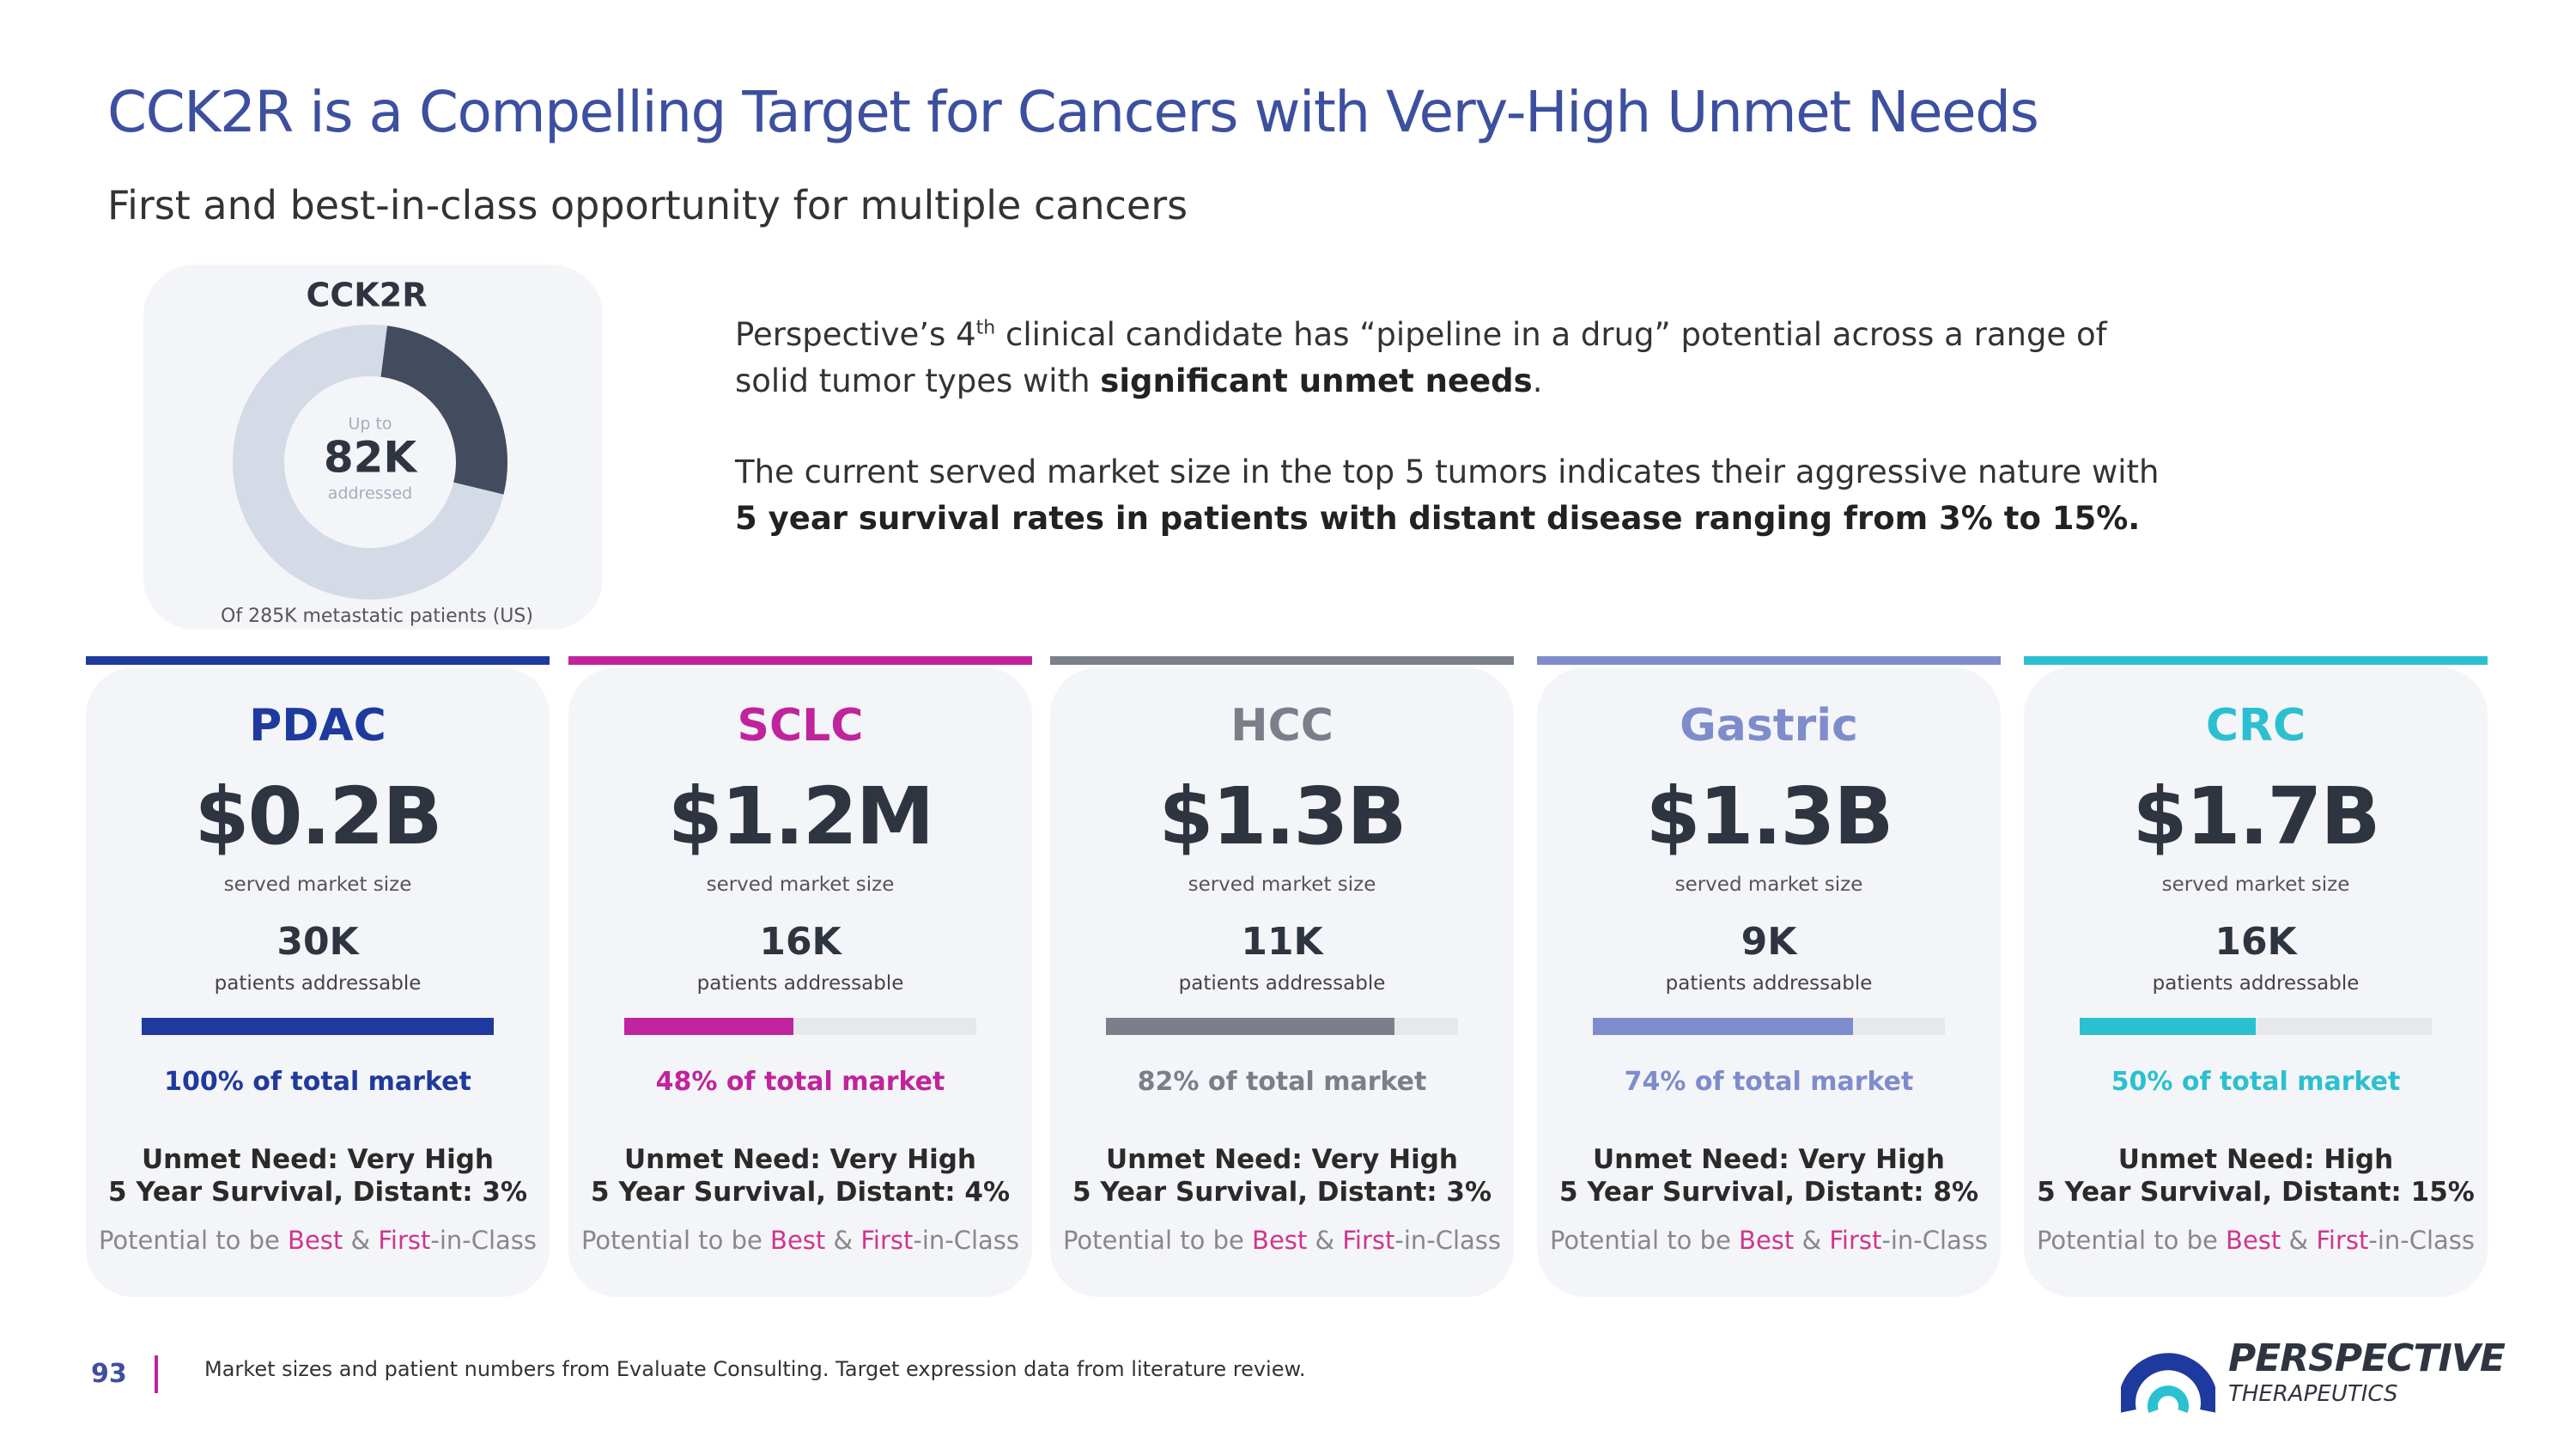 This screenshot has height=1449, width=2576. What do you see at coordinates (371, 458) in the screenshot?
I see `donut-value: 82K` at bounding box center [371, 458].